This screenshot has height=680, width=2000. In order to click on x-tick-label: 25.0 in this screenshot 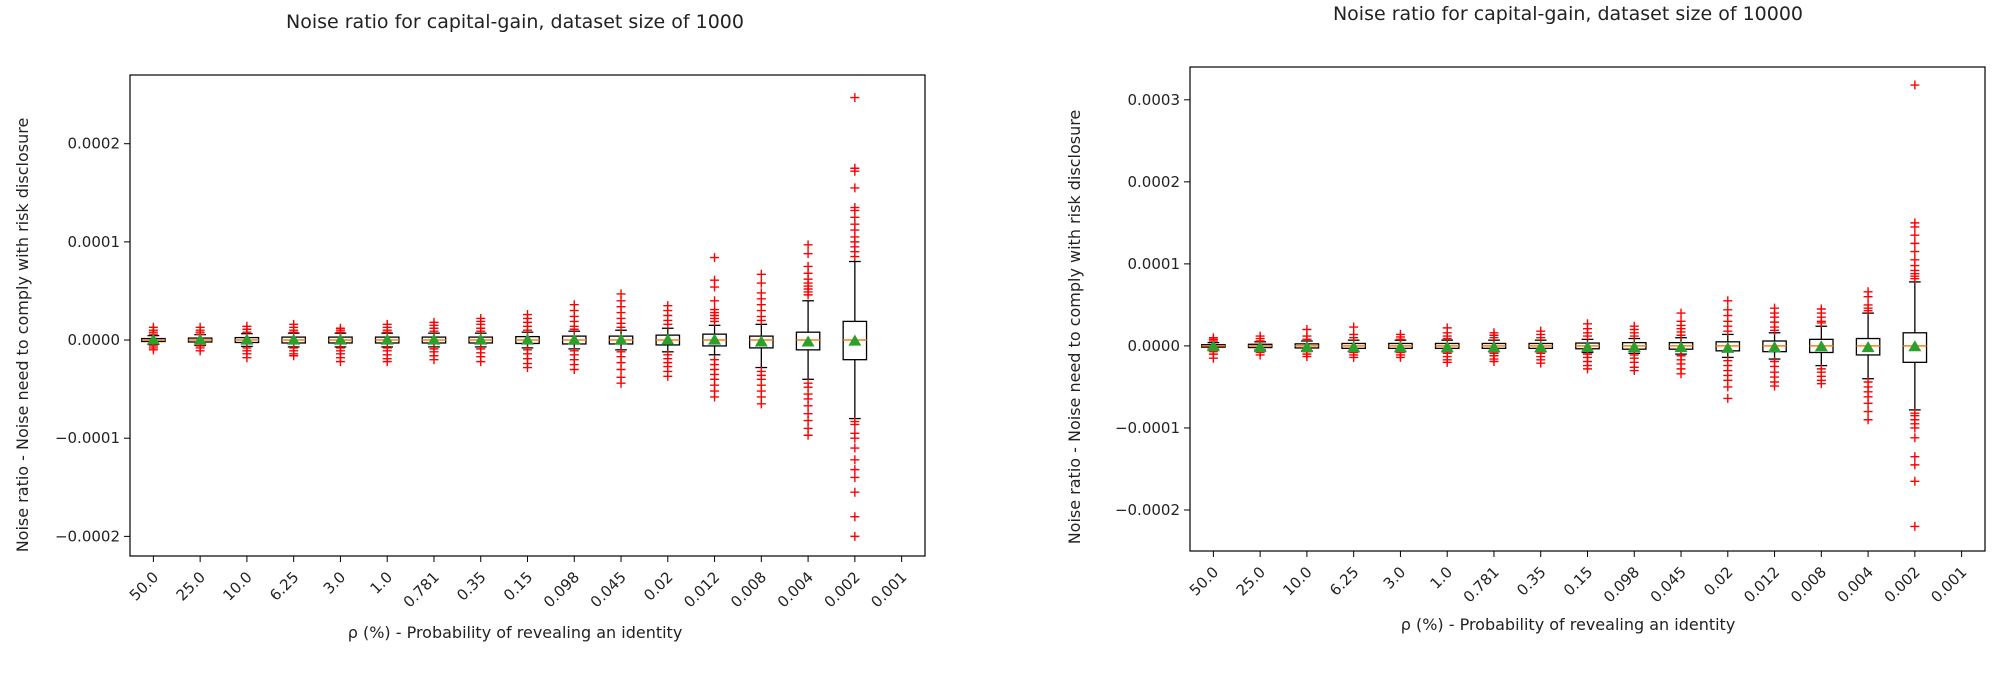, I will do `click(191, 586)`.